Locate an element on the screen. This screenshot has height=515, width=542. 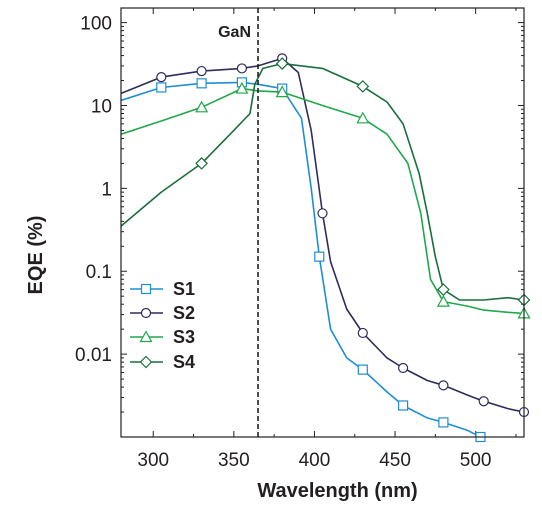
x-axis-title: Wavelength (nm) is located at coordinates (337, 491).